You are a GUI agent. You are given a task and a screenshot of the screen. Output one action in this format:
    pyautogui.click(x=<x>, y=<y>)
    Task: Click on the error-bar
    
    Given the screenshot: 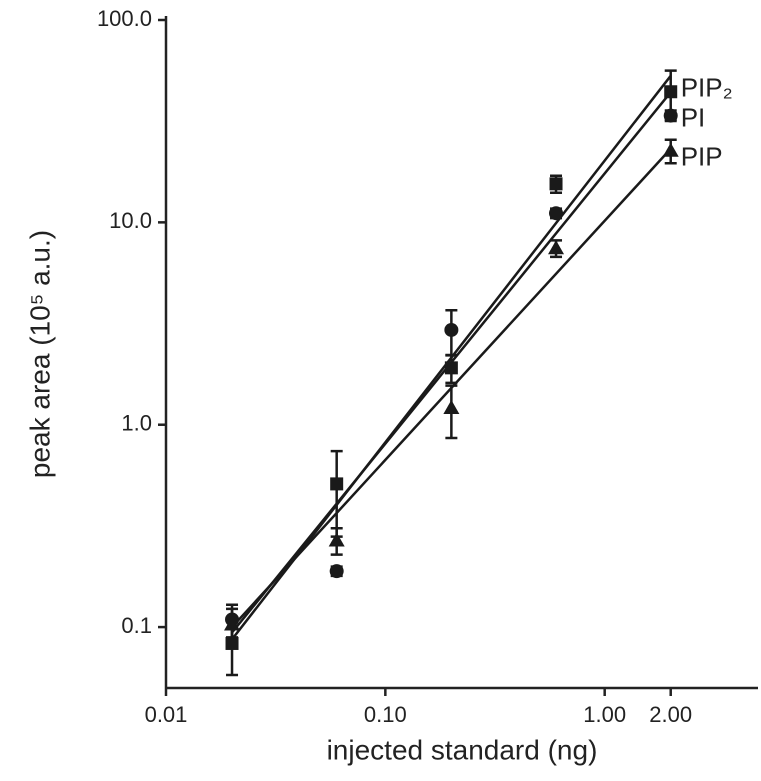 What is the action you would take?
    pyautogui.click(x=336, y=493)
    